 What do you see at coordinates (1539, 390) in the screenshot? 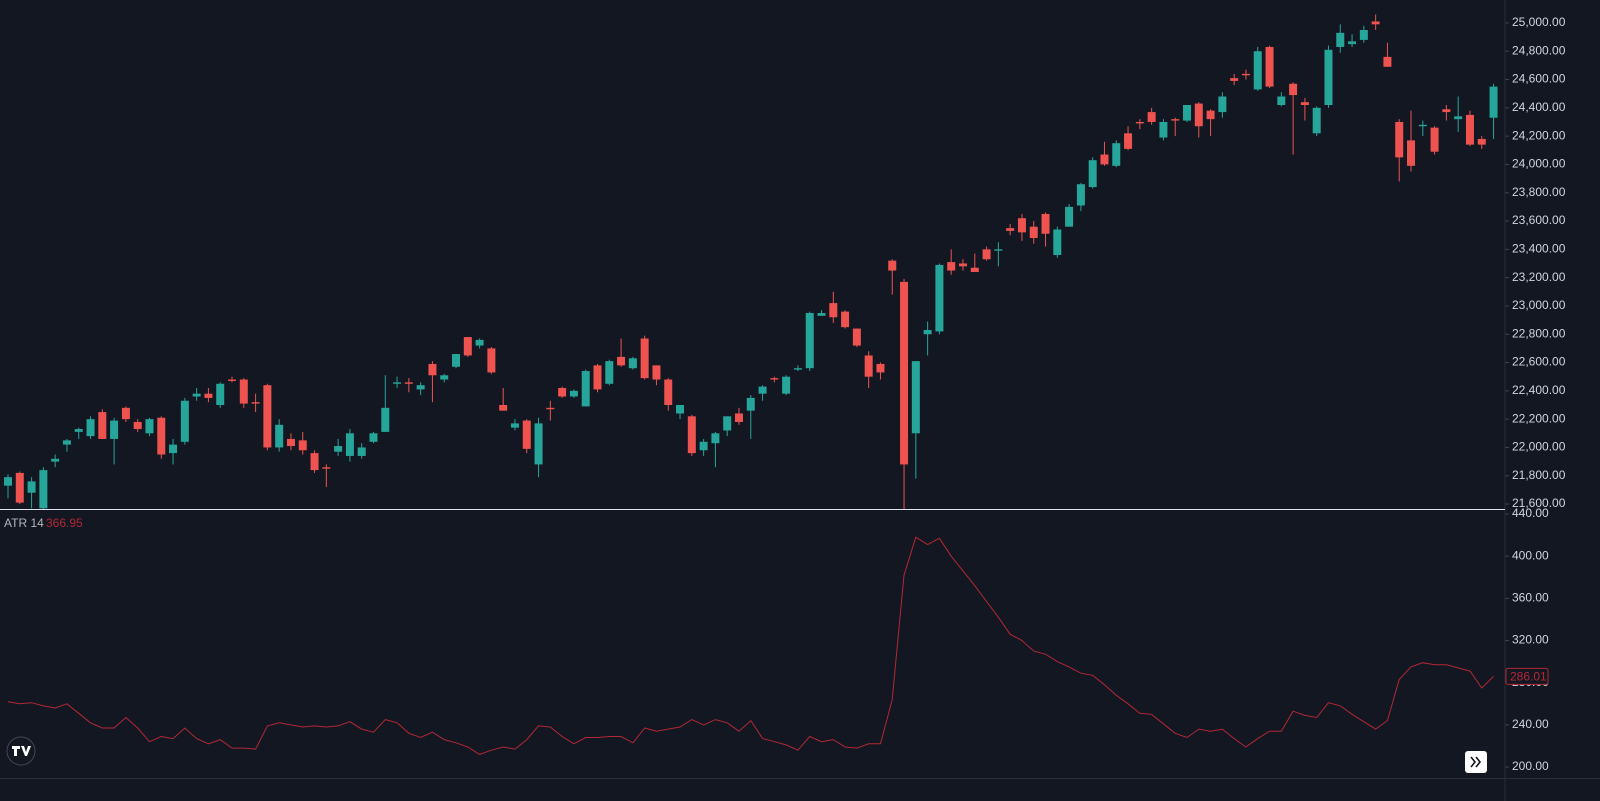
I see `y-tick-label: 22,400.00` at bounding box center [1539, 390].